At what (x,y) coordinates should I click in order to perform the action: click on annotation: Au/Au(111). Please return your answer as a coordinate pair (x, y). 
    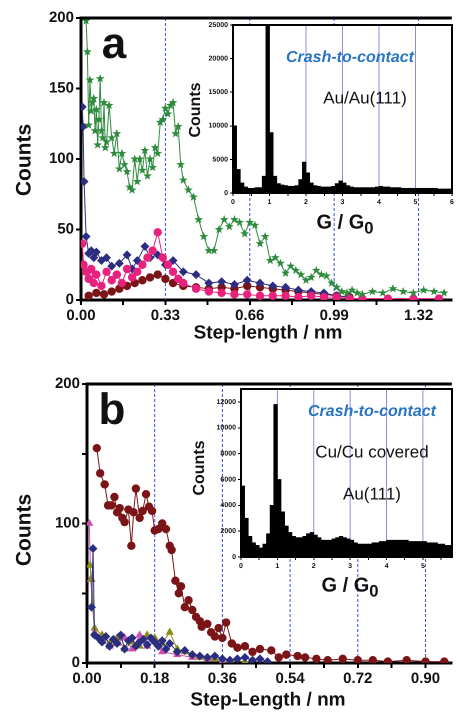
    Looking at the image, I should click on (365, 98).